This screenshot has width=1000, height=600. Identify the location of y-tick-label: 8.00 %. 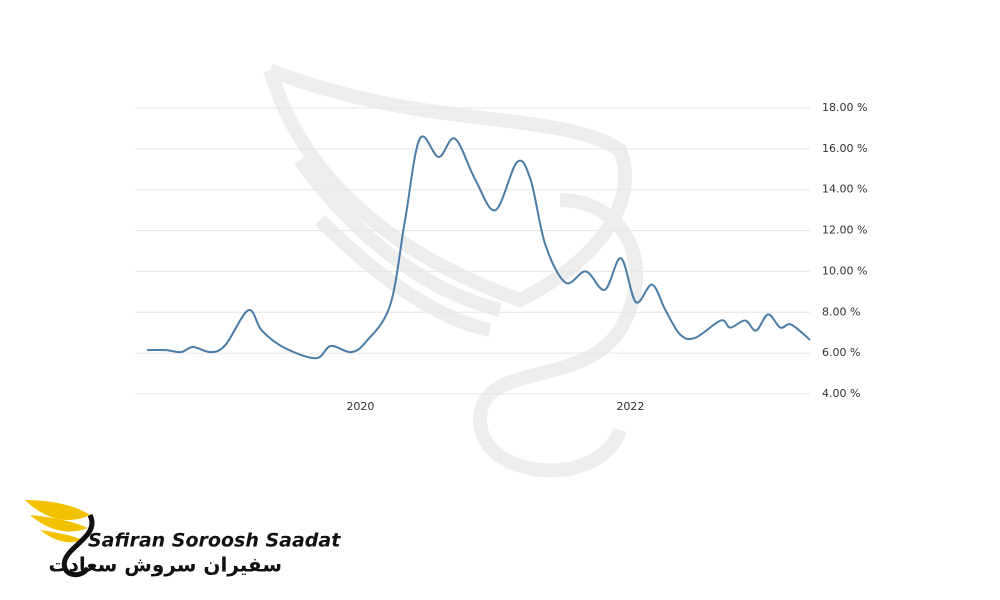
(841, 311).